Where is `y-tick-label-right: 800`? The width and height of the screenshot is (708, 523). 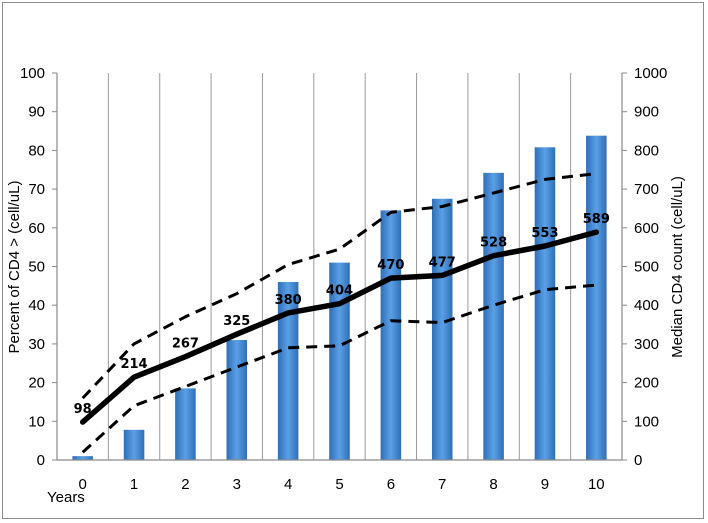 y-tick-label-right: 800 is located at coordinates (646, 150).